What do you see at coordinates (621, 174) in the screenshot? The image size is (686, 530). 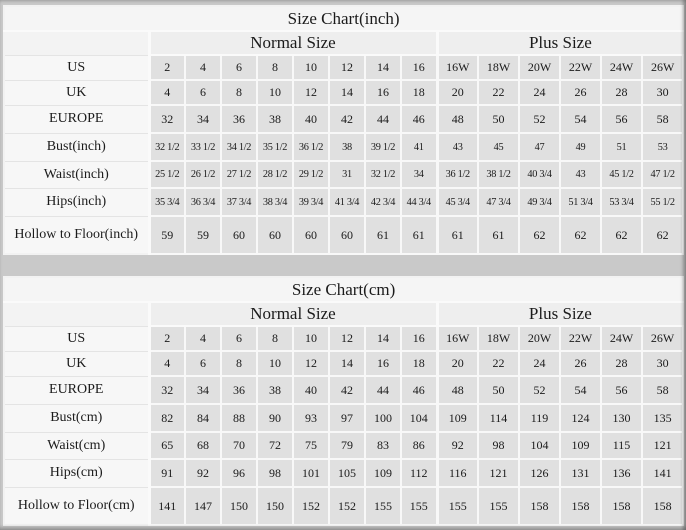 I see `size-value-cell: 45 1/2` at bounding box center [621, 174].